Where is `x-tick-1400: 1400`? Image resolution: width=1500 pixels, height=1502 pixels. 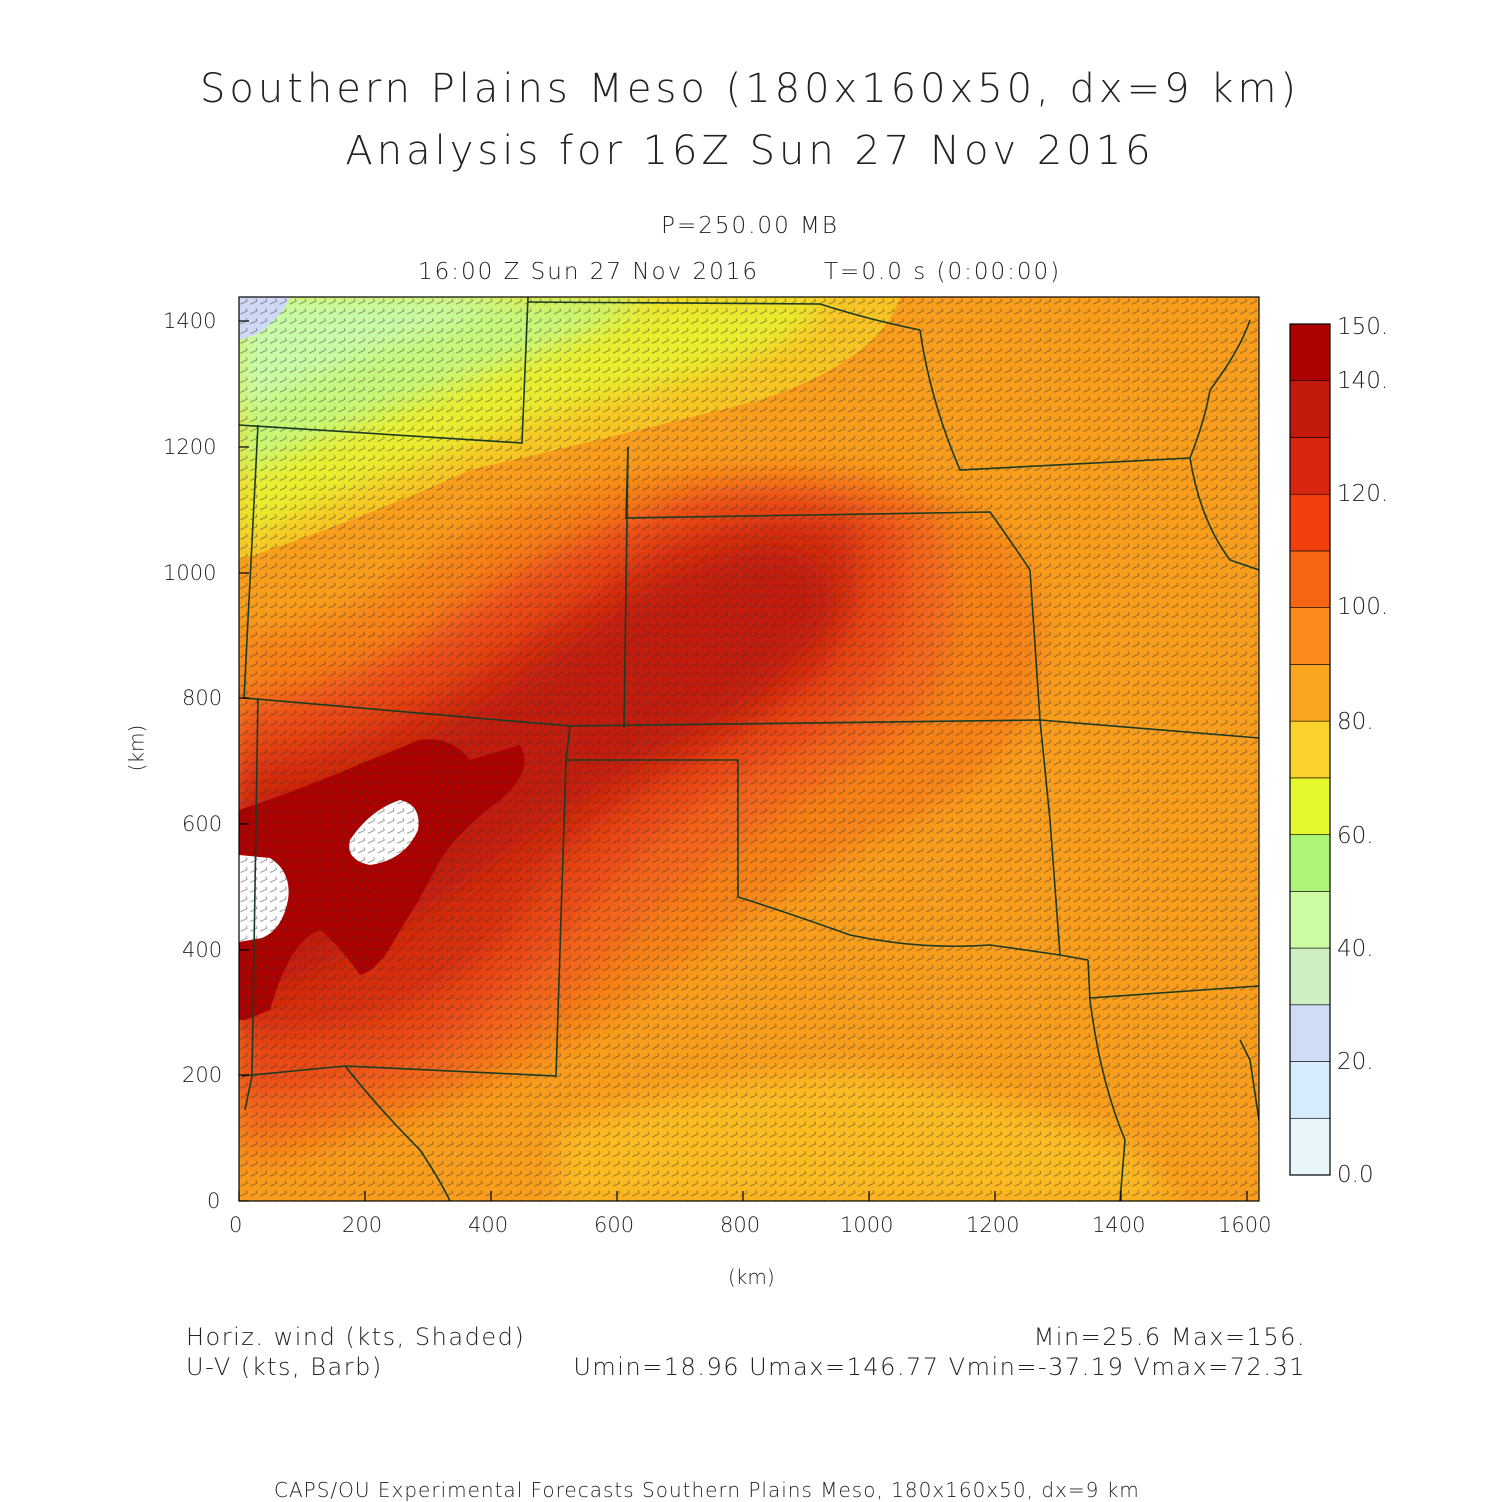 x-tick-1400: 1400 is located at coordinates (1119, 1225).